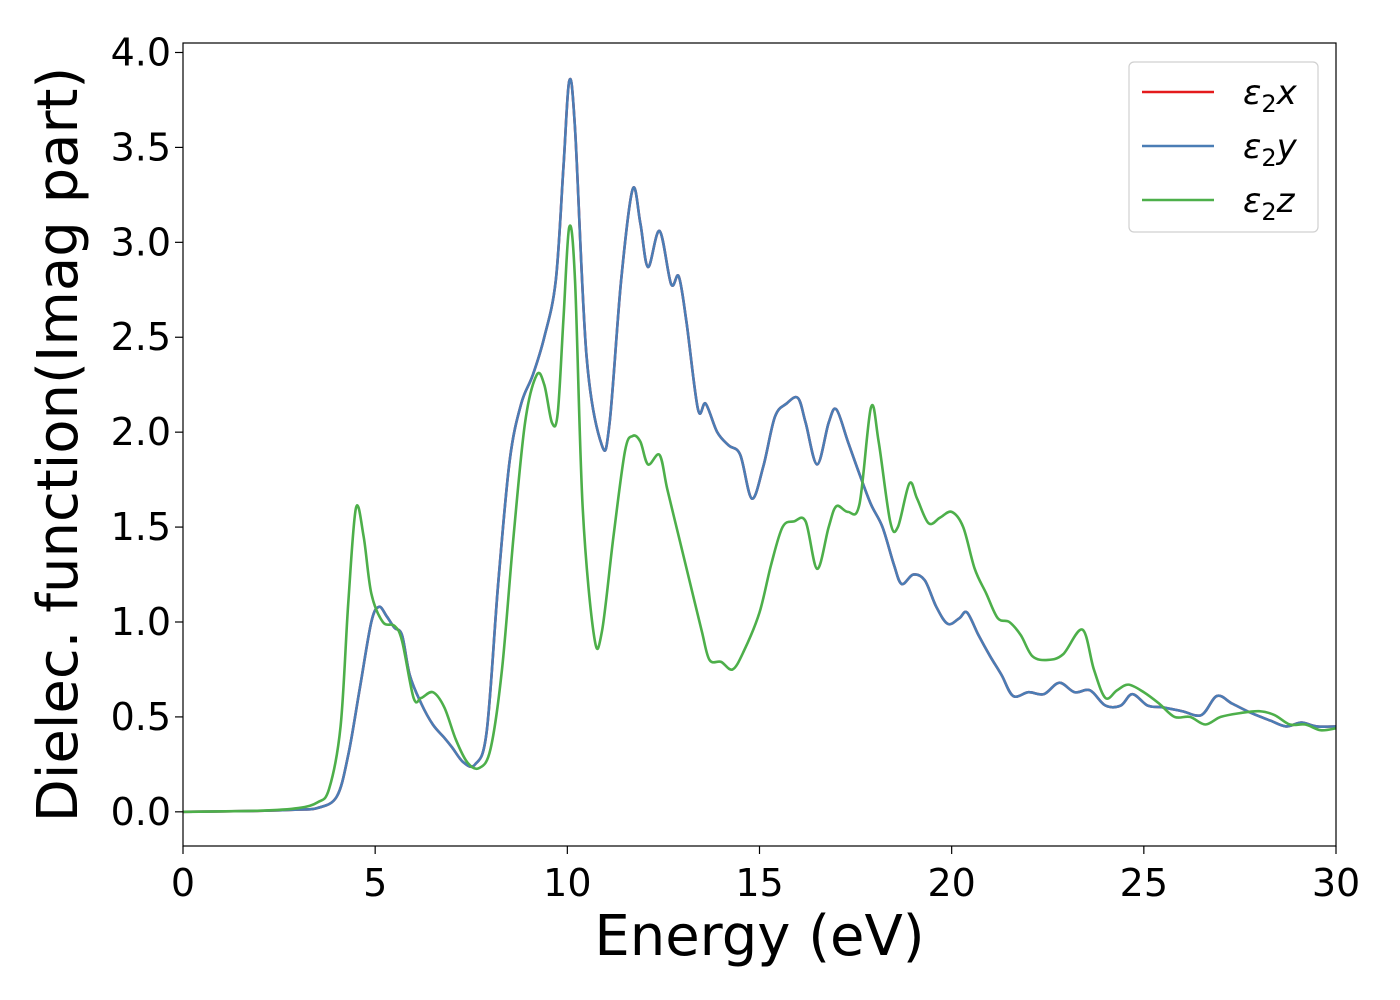 This screenshot has height=1000, width=1400. What do you see at coordinates (759, 936) in the screenshot?
I see `x-axis-title: Energy (eV)` at bounding box center [759, 936].